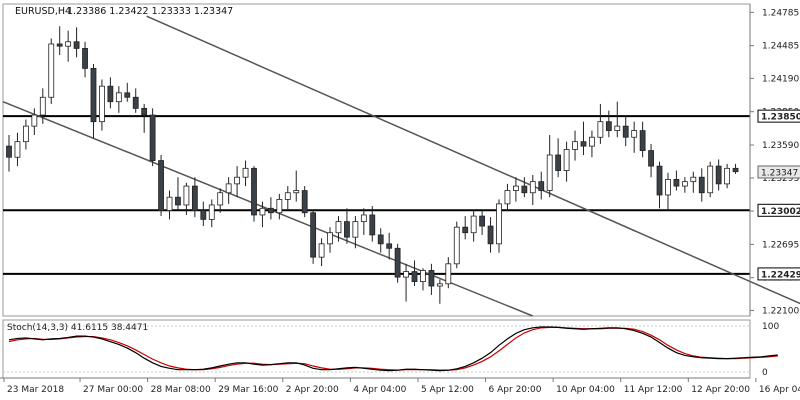 The width and height of the screenshot is (800, 400). Describe the element at coordinates (585, 390) in the screenshot. I see `time-tick-label: 10 Apr 04:00` at that location.